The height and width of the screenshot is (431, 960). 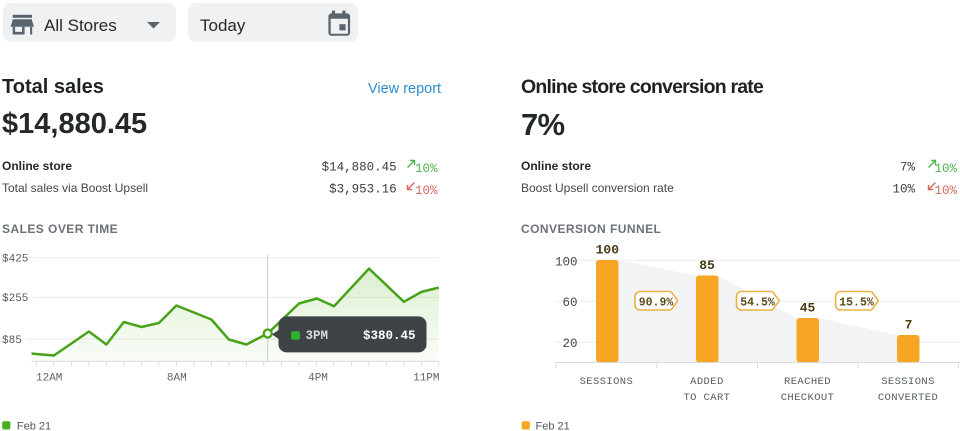 What do you see at coordinates (908, 398) in the screenshot?
I see `svg-text: CONVERTED` at bounding box center [908, 398].